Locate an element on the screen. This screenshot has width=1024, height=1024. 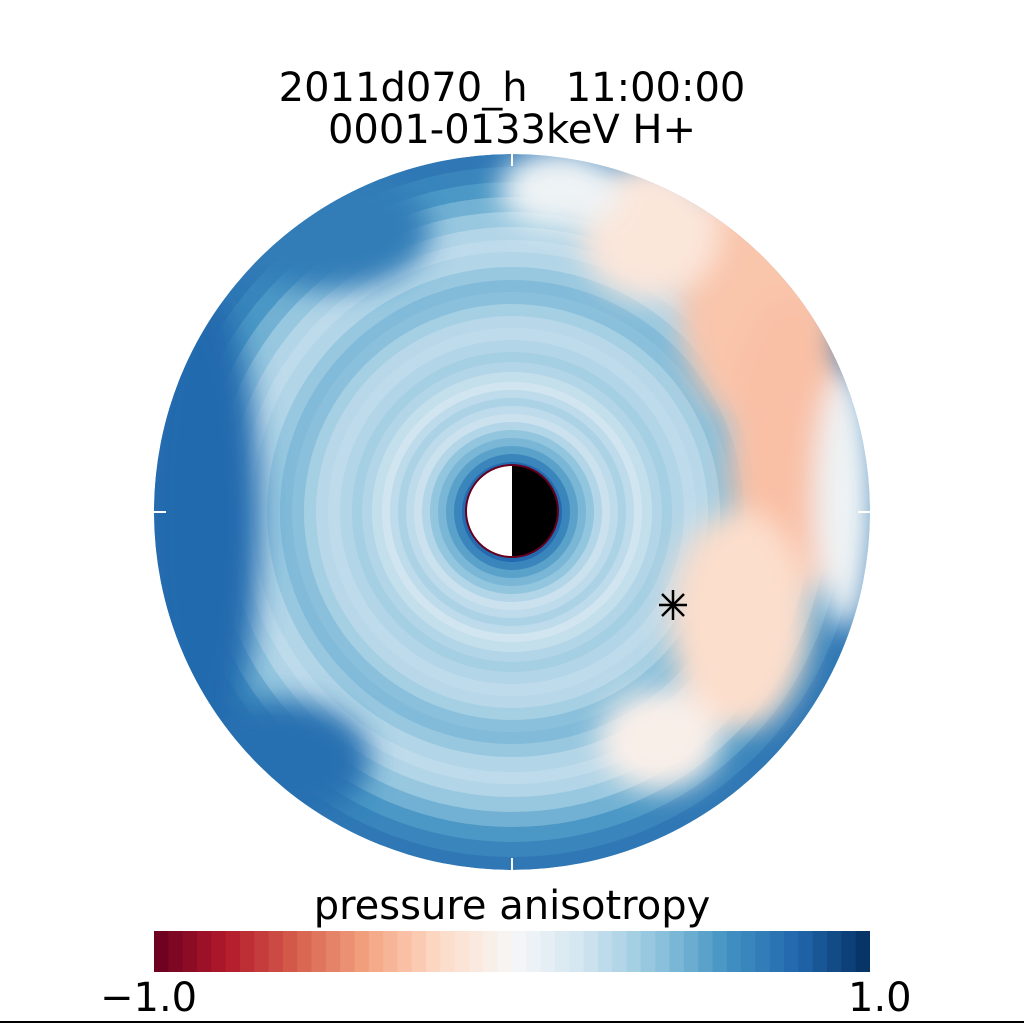
colorbar is located at coordinates (512, 951).